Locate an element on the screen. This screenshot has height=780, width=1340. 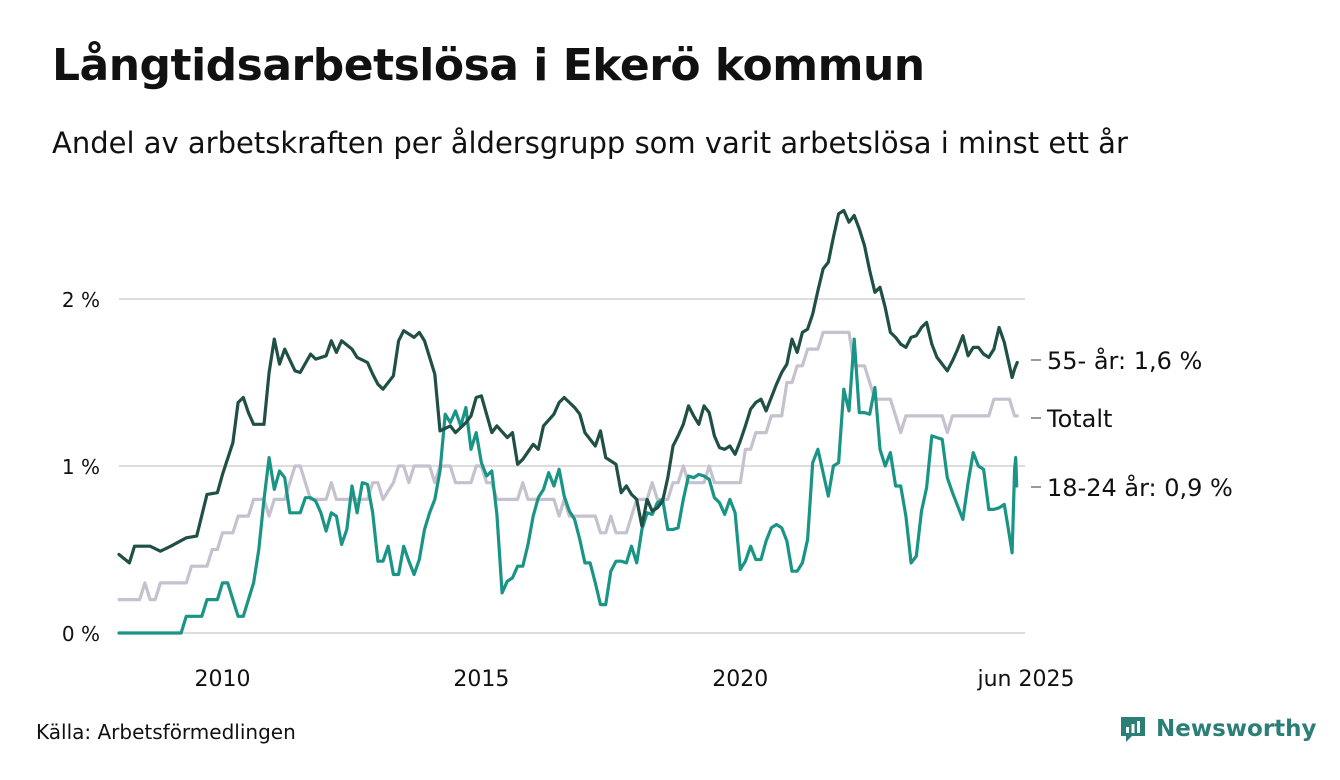
x-tick-label: 2015 is located at coordinates (481, 679).